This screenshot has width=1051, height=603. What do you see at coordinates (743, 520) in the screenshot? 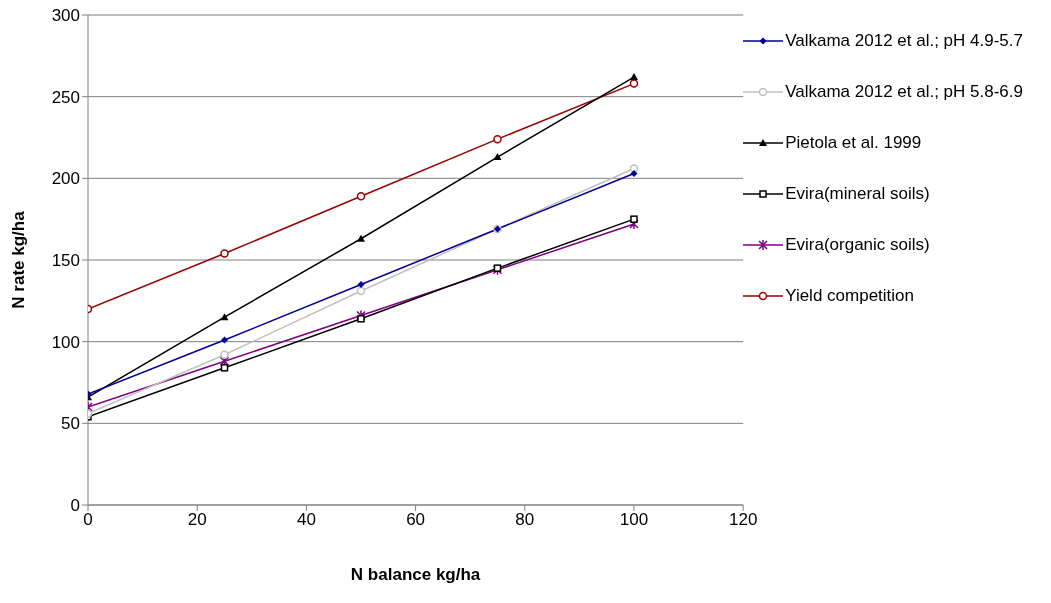
I see `x-tick-label: 120` at bounding box center [743, 520].